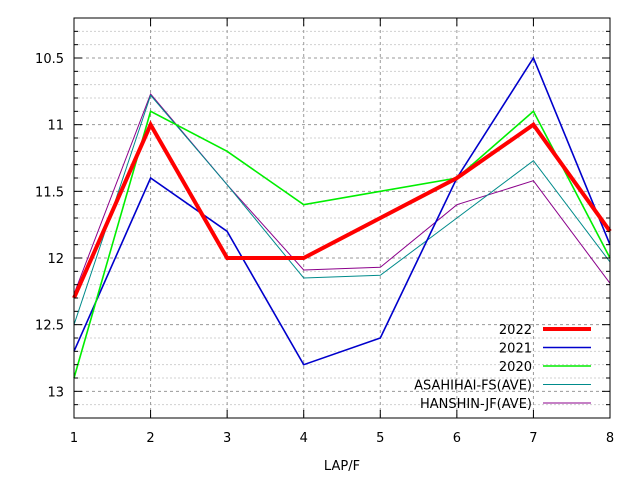  What do you see at coordinates (380, 438) in the screenshot?
I see `x-tick-label: 5` at bounding box center [380, 438].